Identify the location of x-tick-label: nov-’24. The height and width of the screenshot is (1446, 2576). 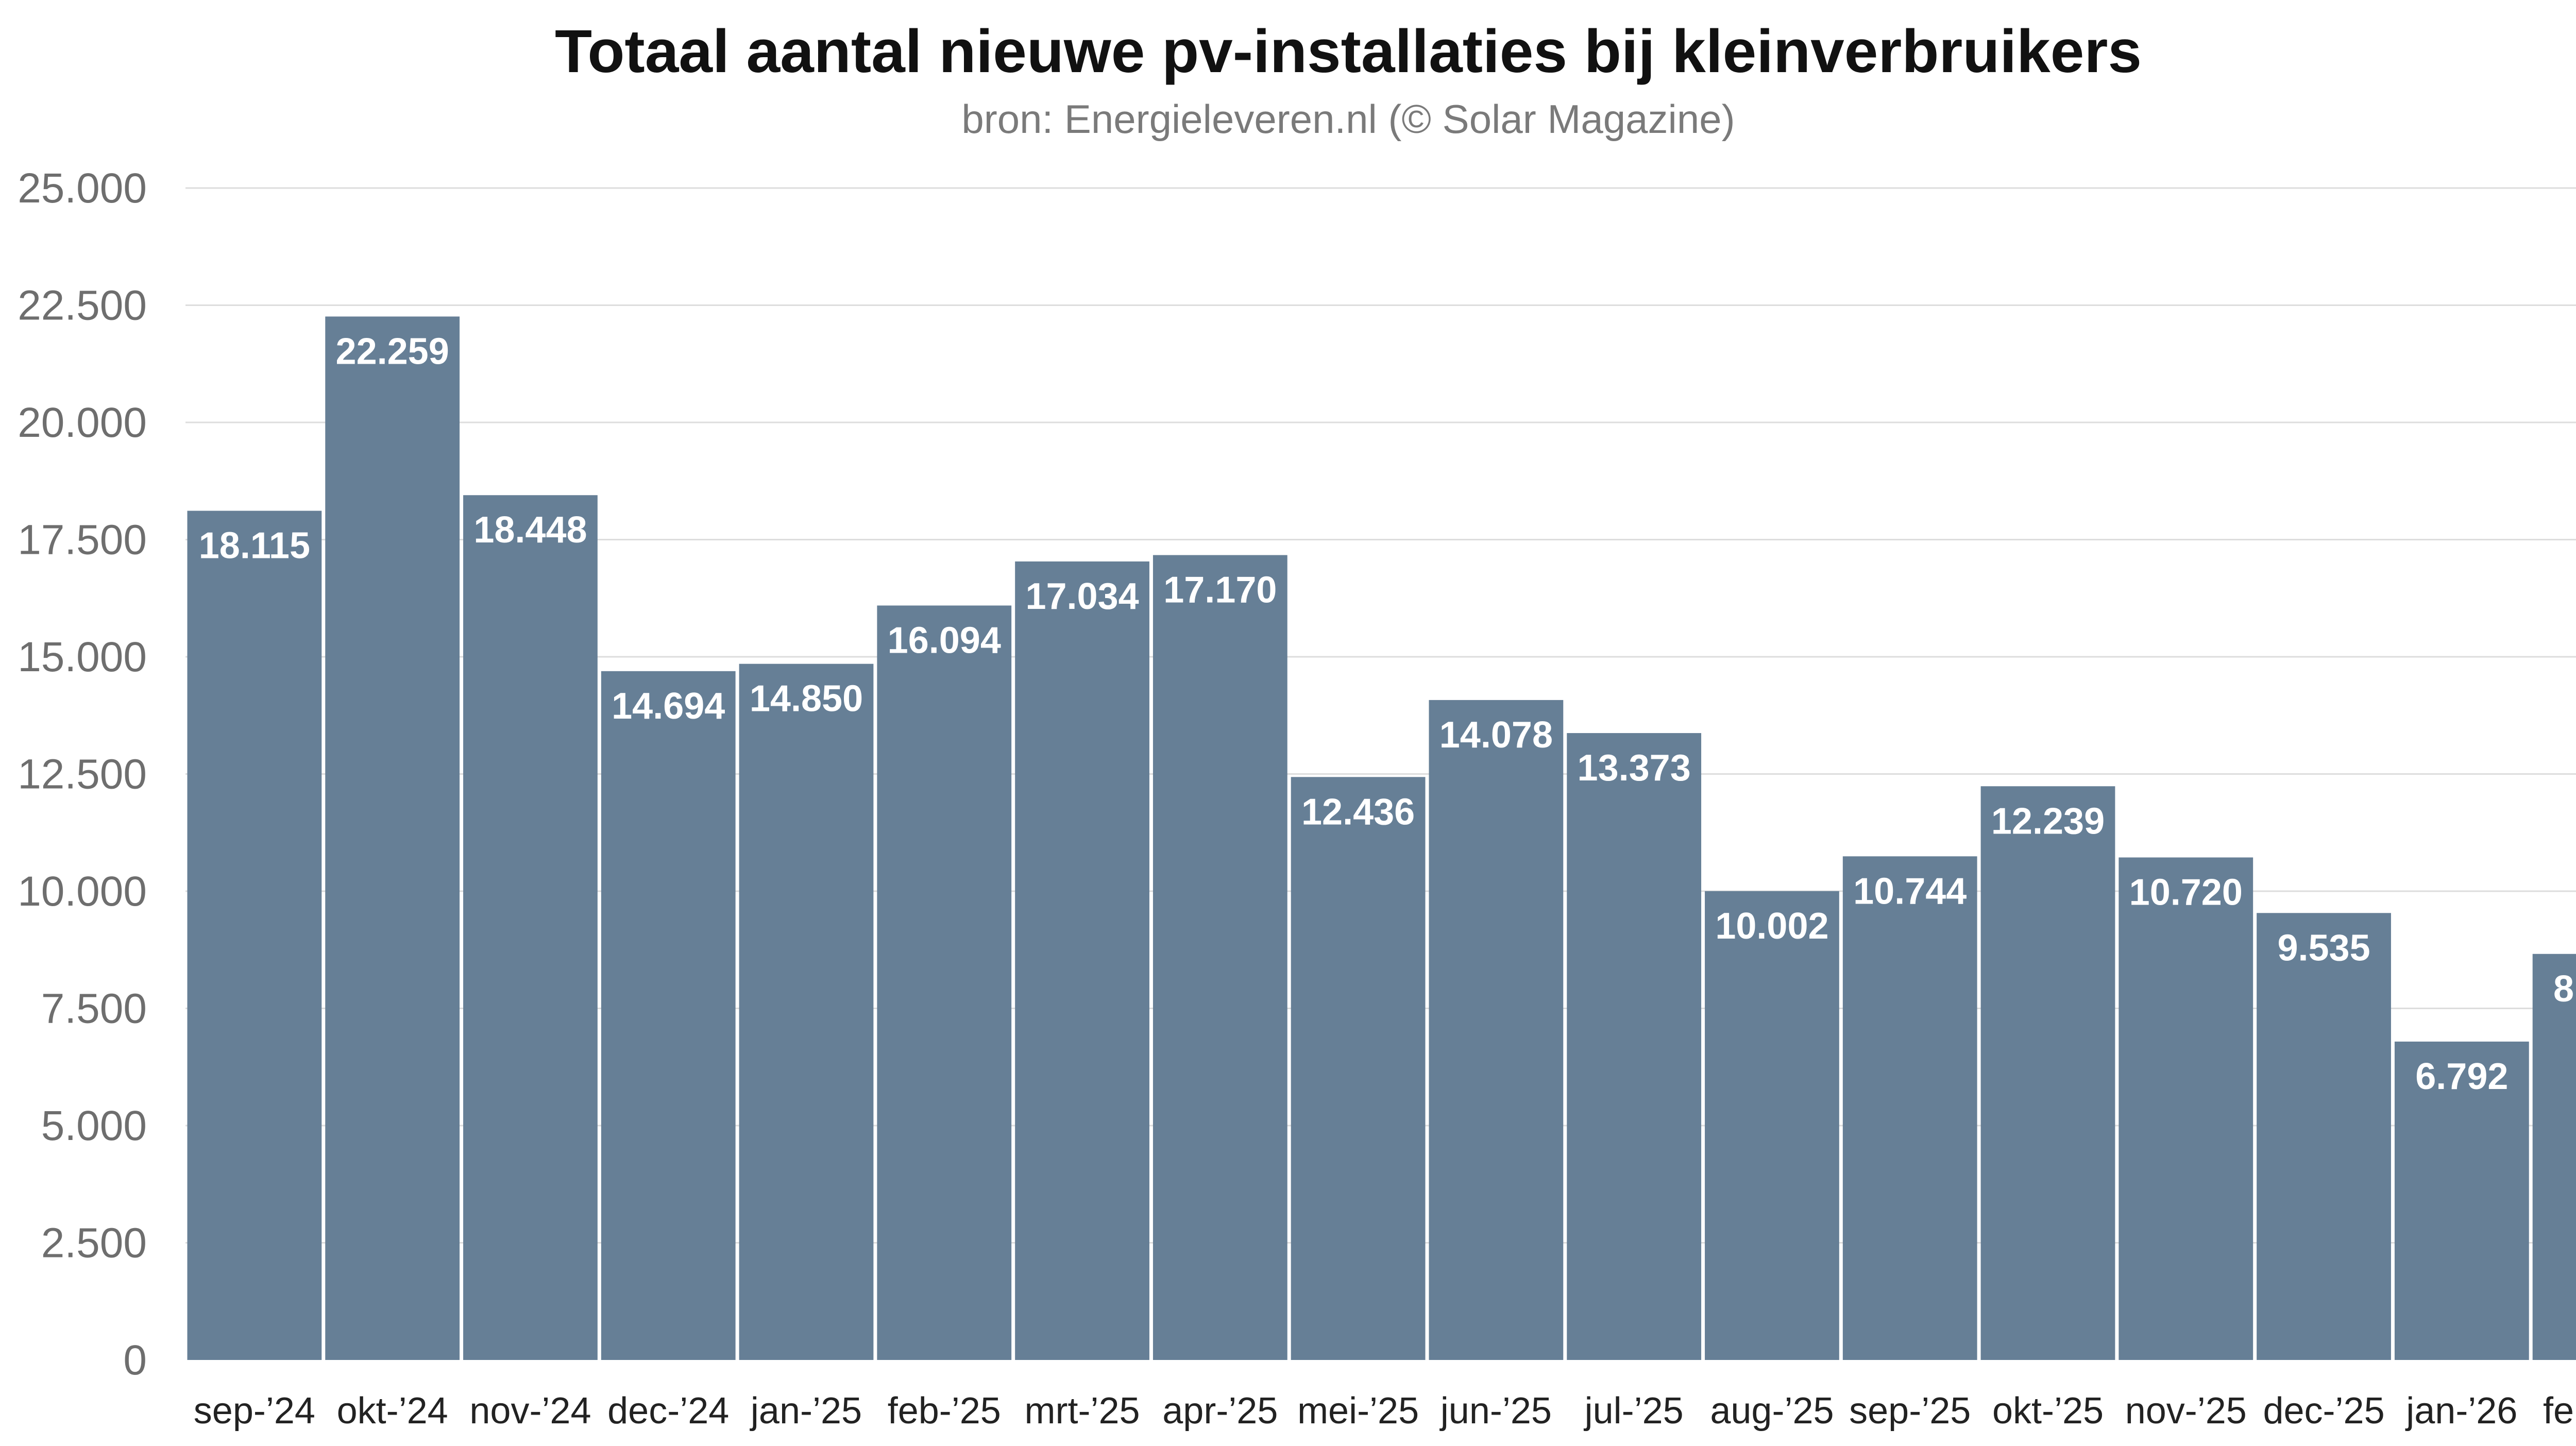
(530, 1411).